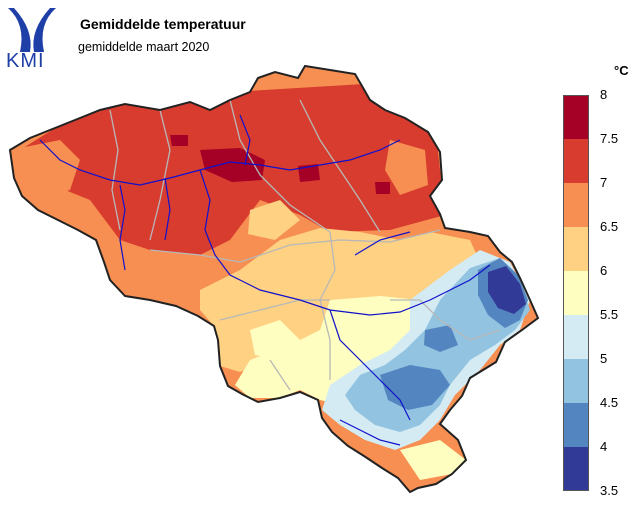  I want to click on logo-text: KMI, so click(25, 61).